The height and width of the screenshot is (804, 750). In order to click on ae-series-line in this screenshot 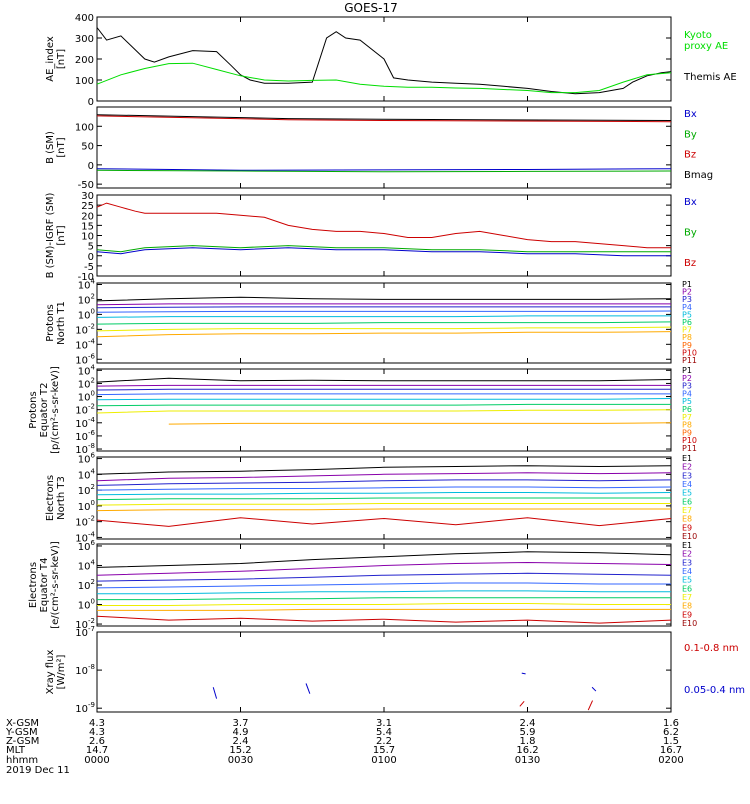, I will do `click(384, 78)`.